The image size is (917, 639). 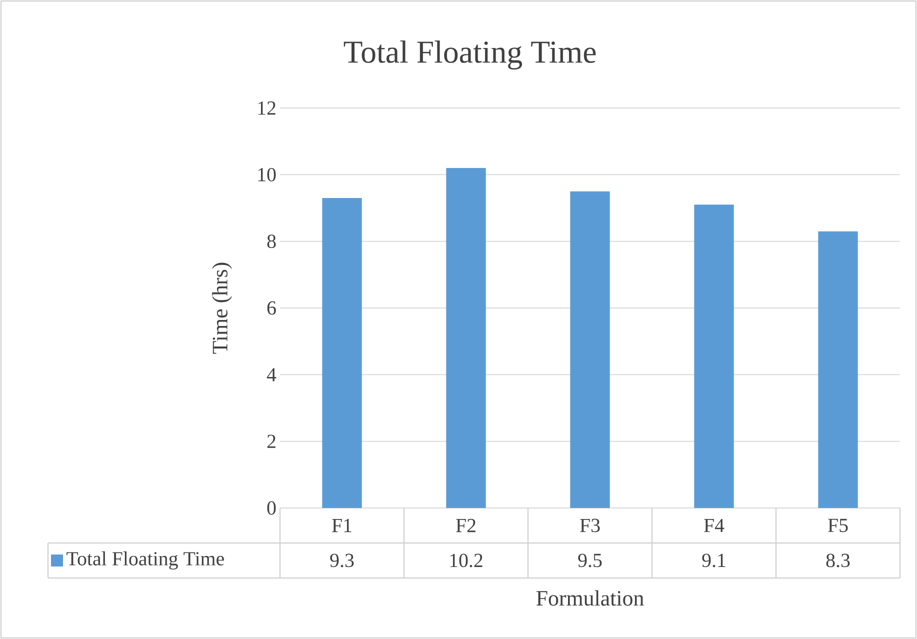 What do you see at coordinates (267, 175) in the screenshot?
I see `y-tick-label: 10` at bounding box center [267, 175].